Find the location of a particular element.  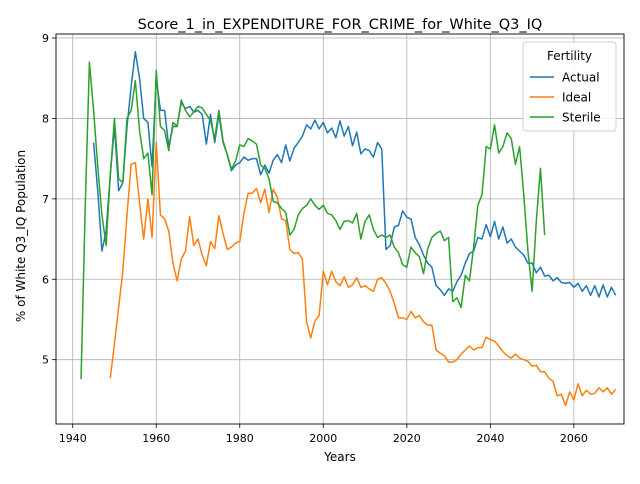

x-tick-label: 1980 is located at coordinates (240, 438).